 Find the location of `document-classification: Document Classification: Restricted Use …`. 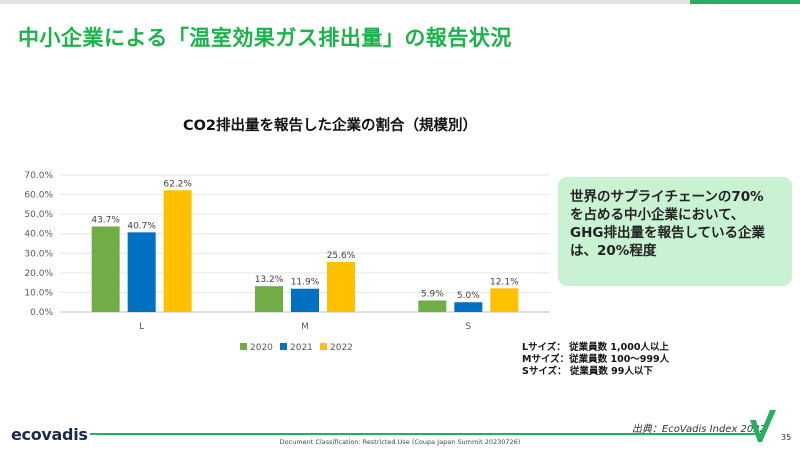

document-classification: Document Classification: Restricted Use … is located at coordinates (400, 442).